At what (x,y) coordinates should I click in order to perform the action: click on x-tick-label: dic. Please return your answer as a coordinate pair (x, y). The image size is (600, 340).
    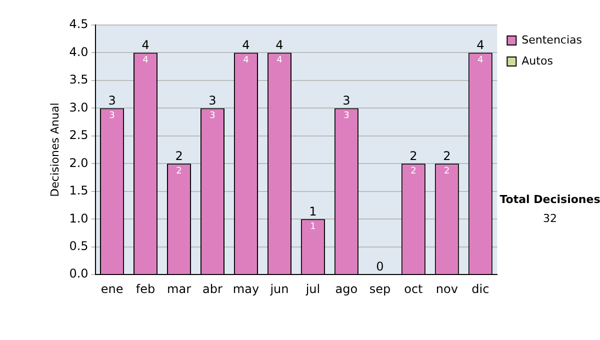
    Looking at the image, I should click on (481, 289).